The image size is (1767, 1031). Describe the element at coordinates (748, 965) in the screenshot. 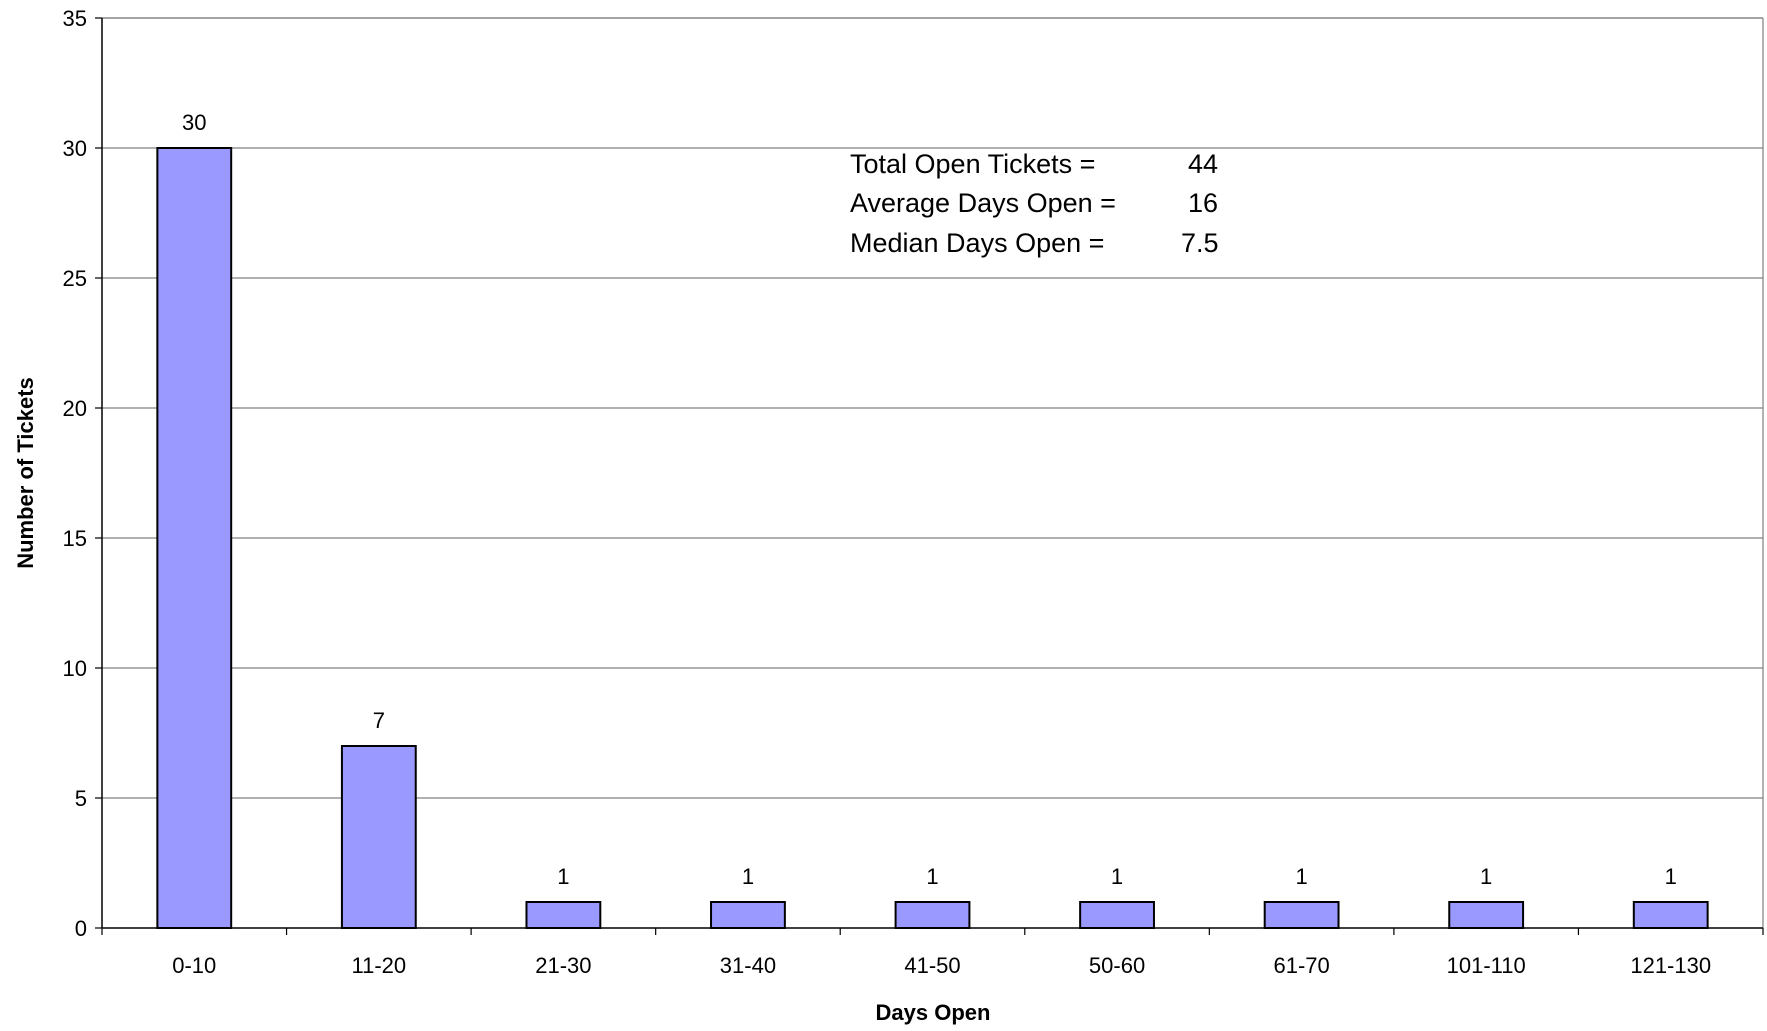

I see `x-tick-label: 31-40` at that location.